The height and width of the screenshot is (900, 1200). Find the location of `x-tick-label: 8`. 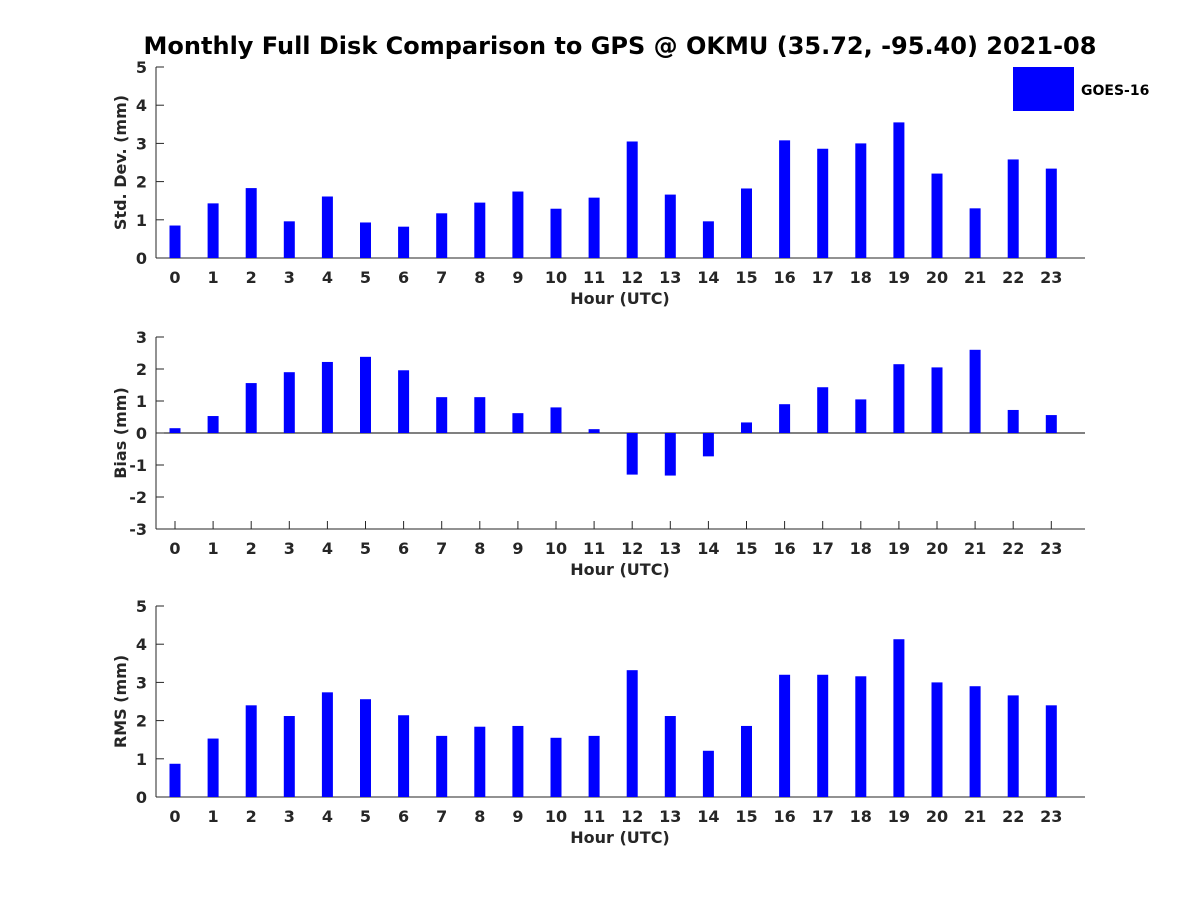

x-tick-label: 8 is located at coordinates (479, 277).